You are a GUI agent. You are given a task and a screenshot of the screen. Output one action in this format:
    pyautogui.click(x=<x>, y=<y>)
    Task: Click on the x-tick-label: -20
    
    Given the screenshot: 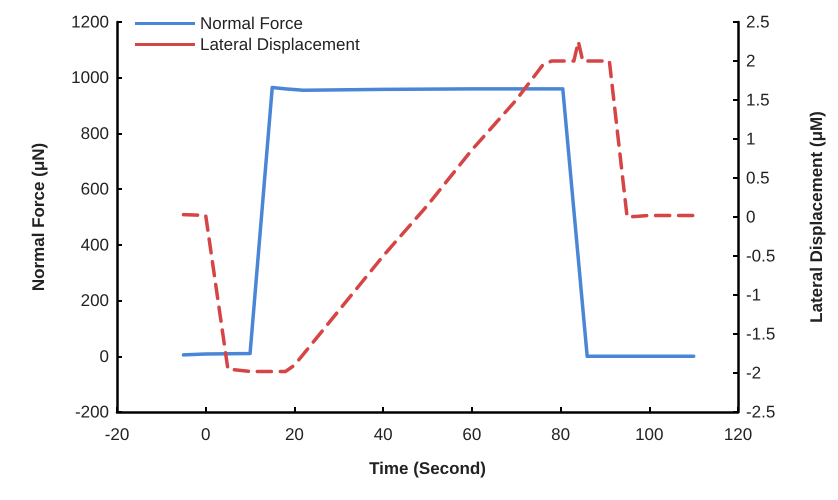 What is the action you would take?
    pyautogui.click(x=117, y=434)
    